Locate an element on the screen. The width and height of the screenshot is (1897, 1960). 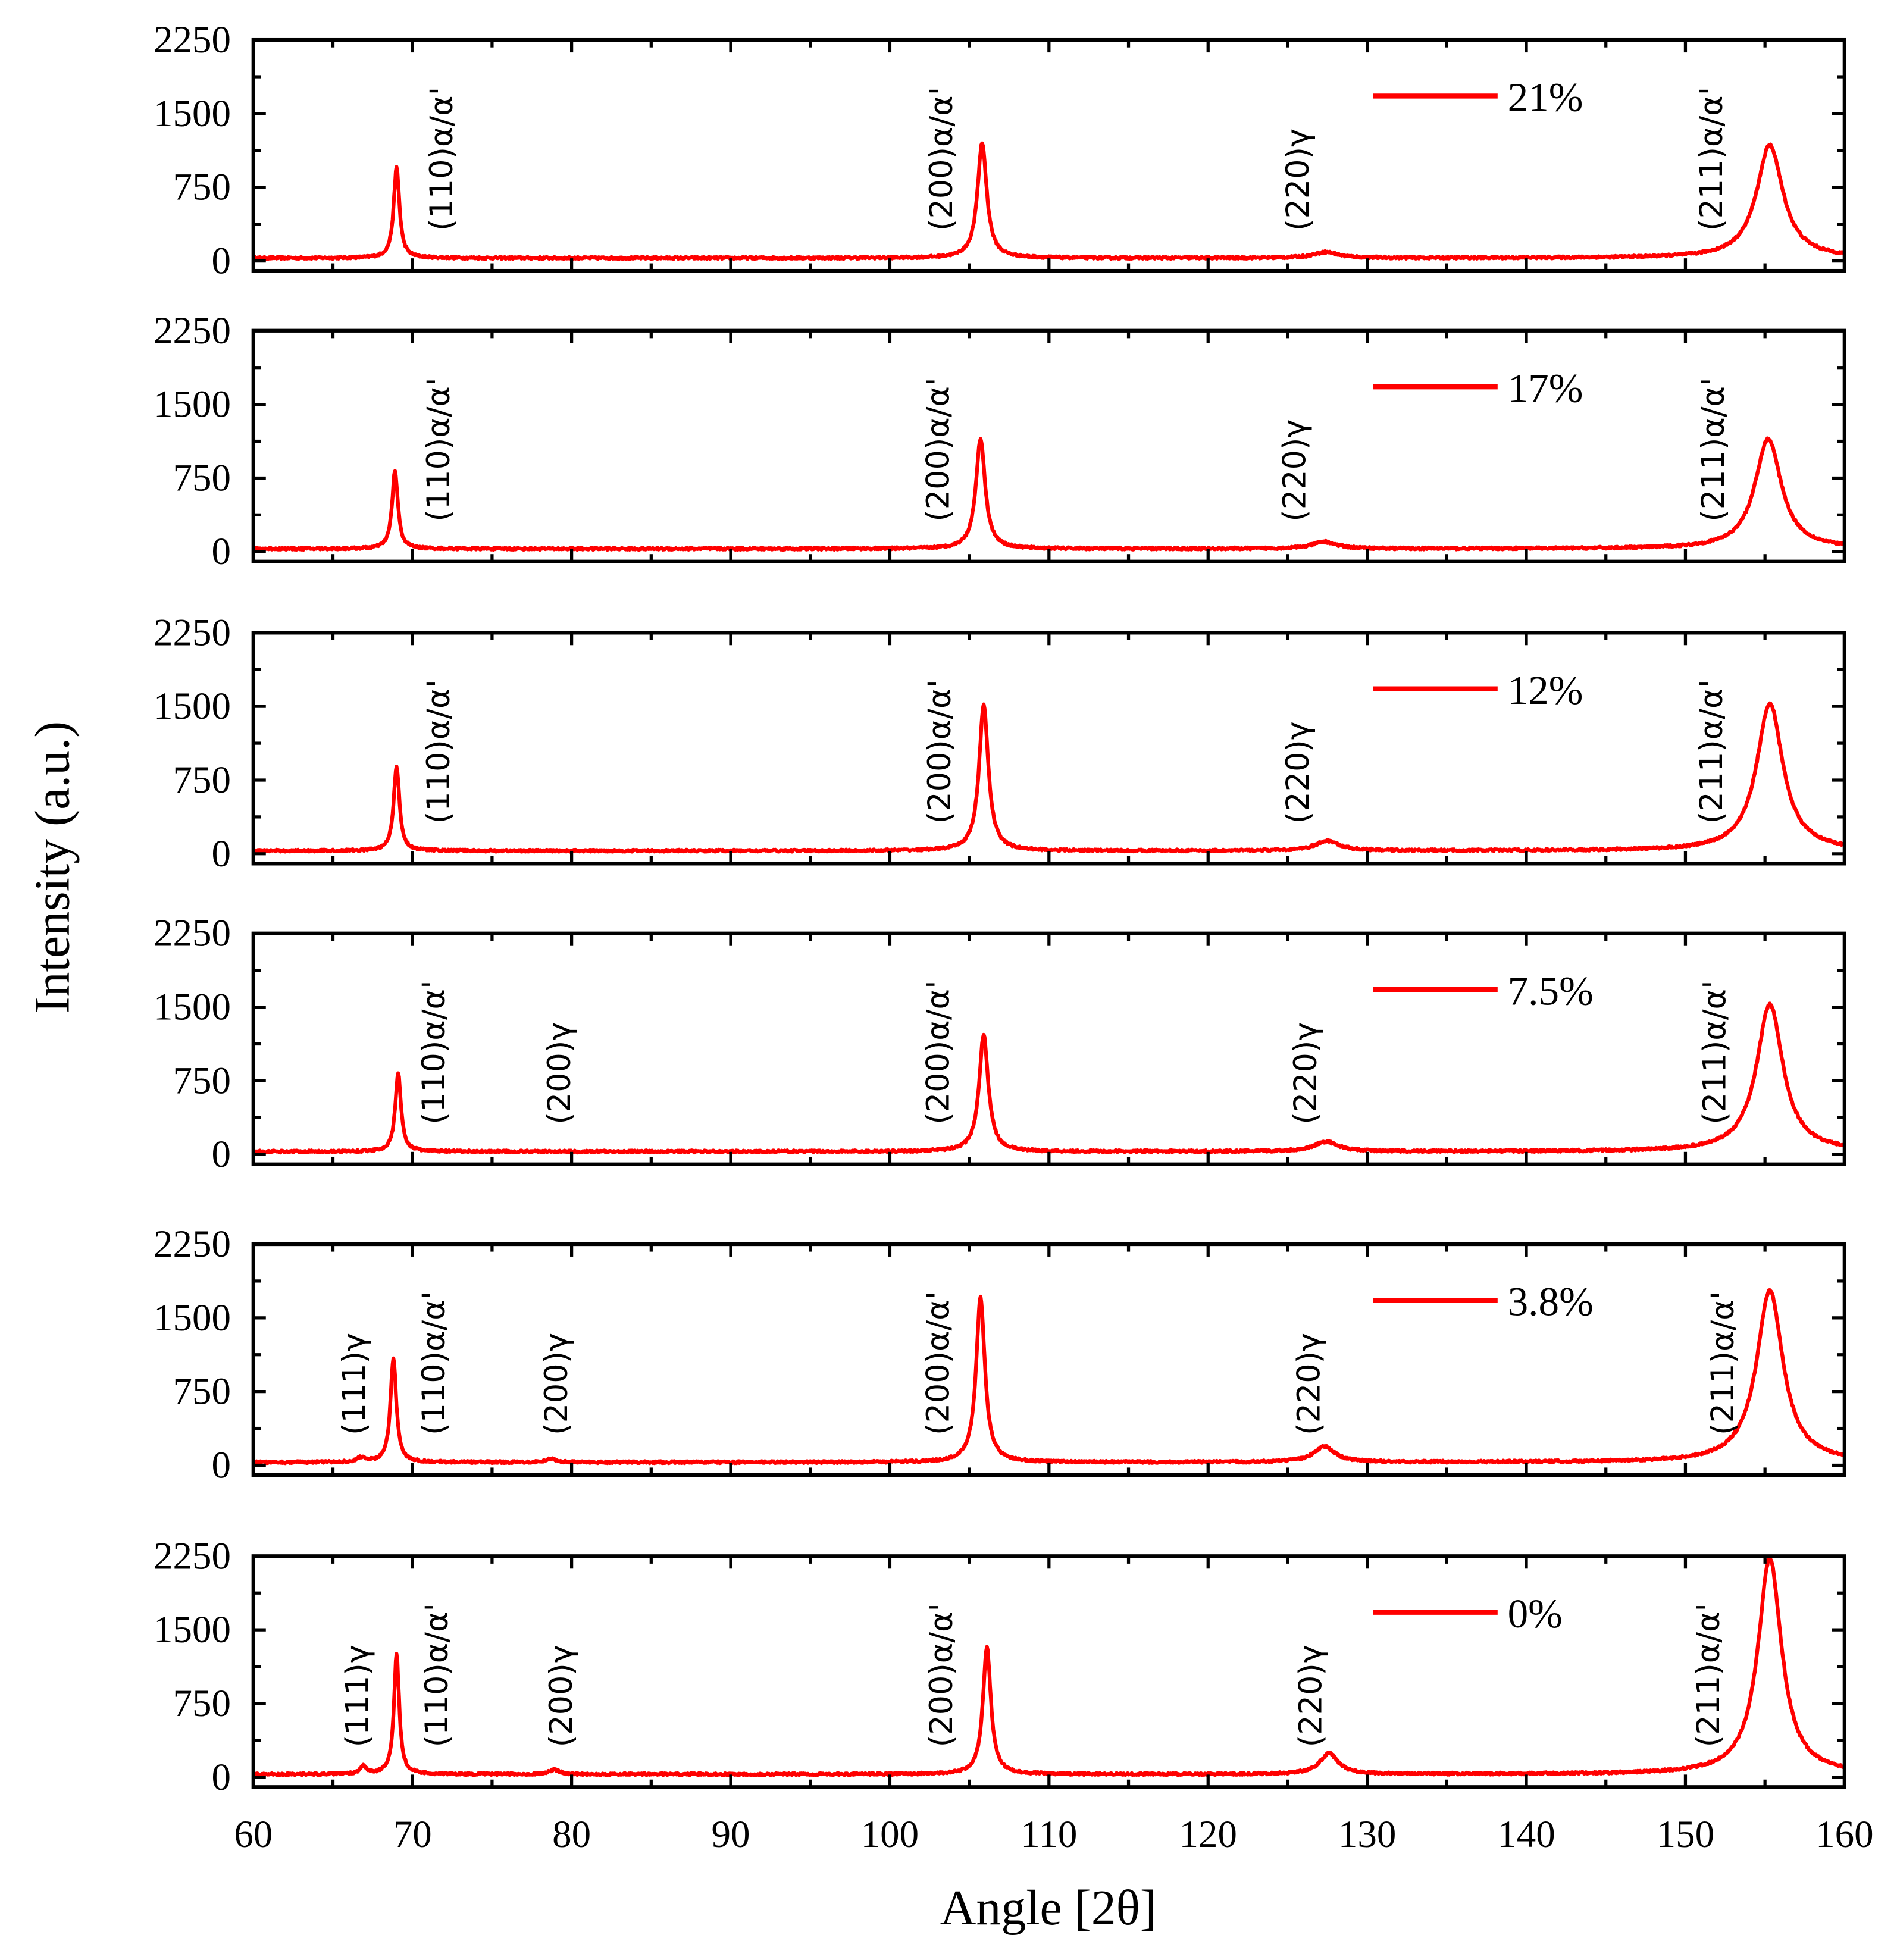
legend-label: 21% is located at coordinates (1545, 97).